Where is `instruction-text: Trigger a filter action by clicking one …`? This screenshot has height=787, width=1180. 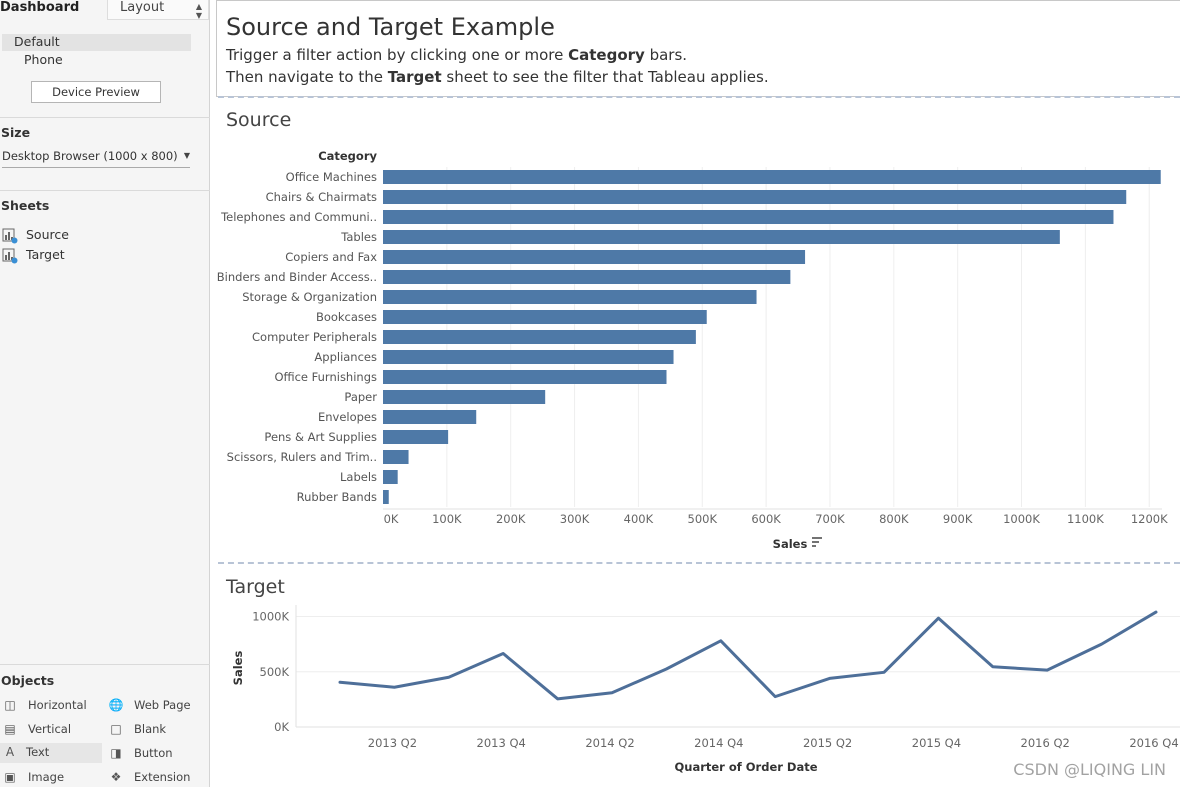
instruction-text: Trigger a filter action by clicking one … is located at coordinates (397, 55).